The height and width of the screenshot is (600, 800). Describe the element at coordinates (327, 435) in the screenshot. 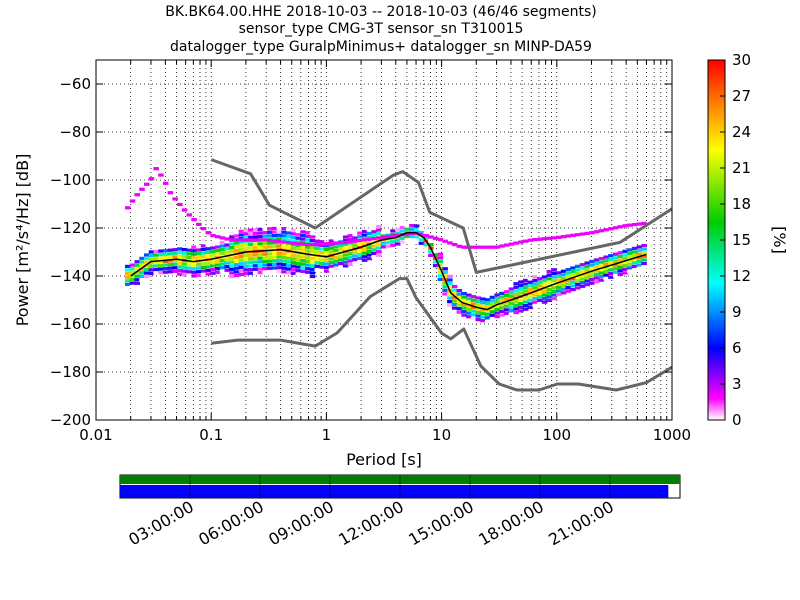

I see `x-tick-label: 1` at that location.